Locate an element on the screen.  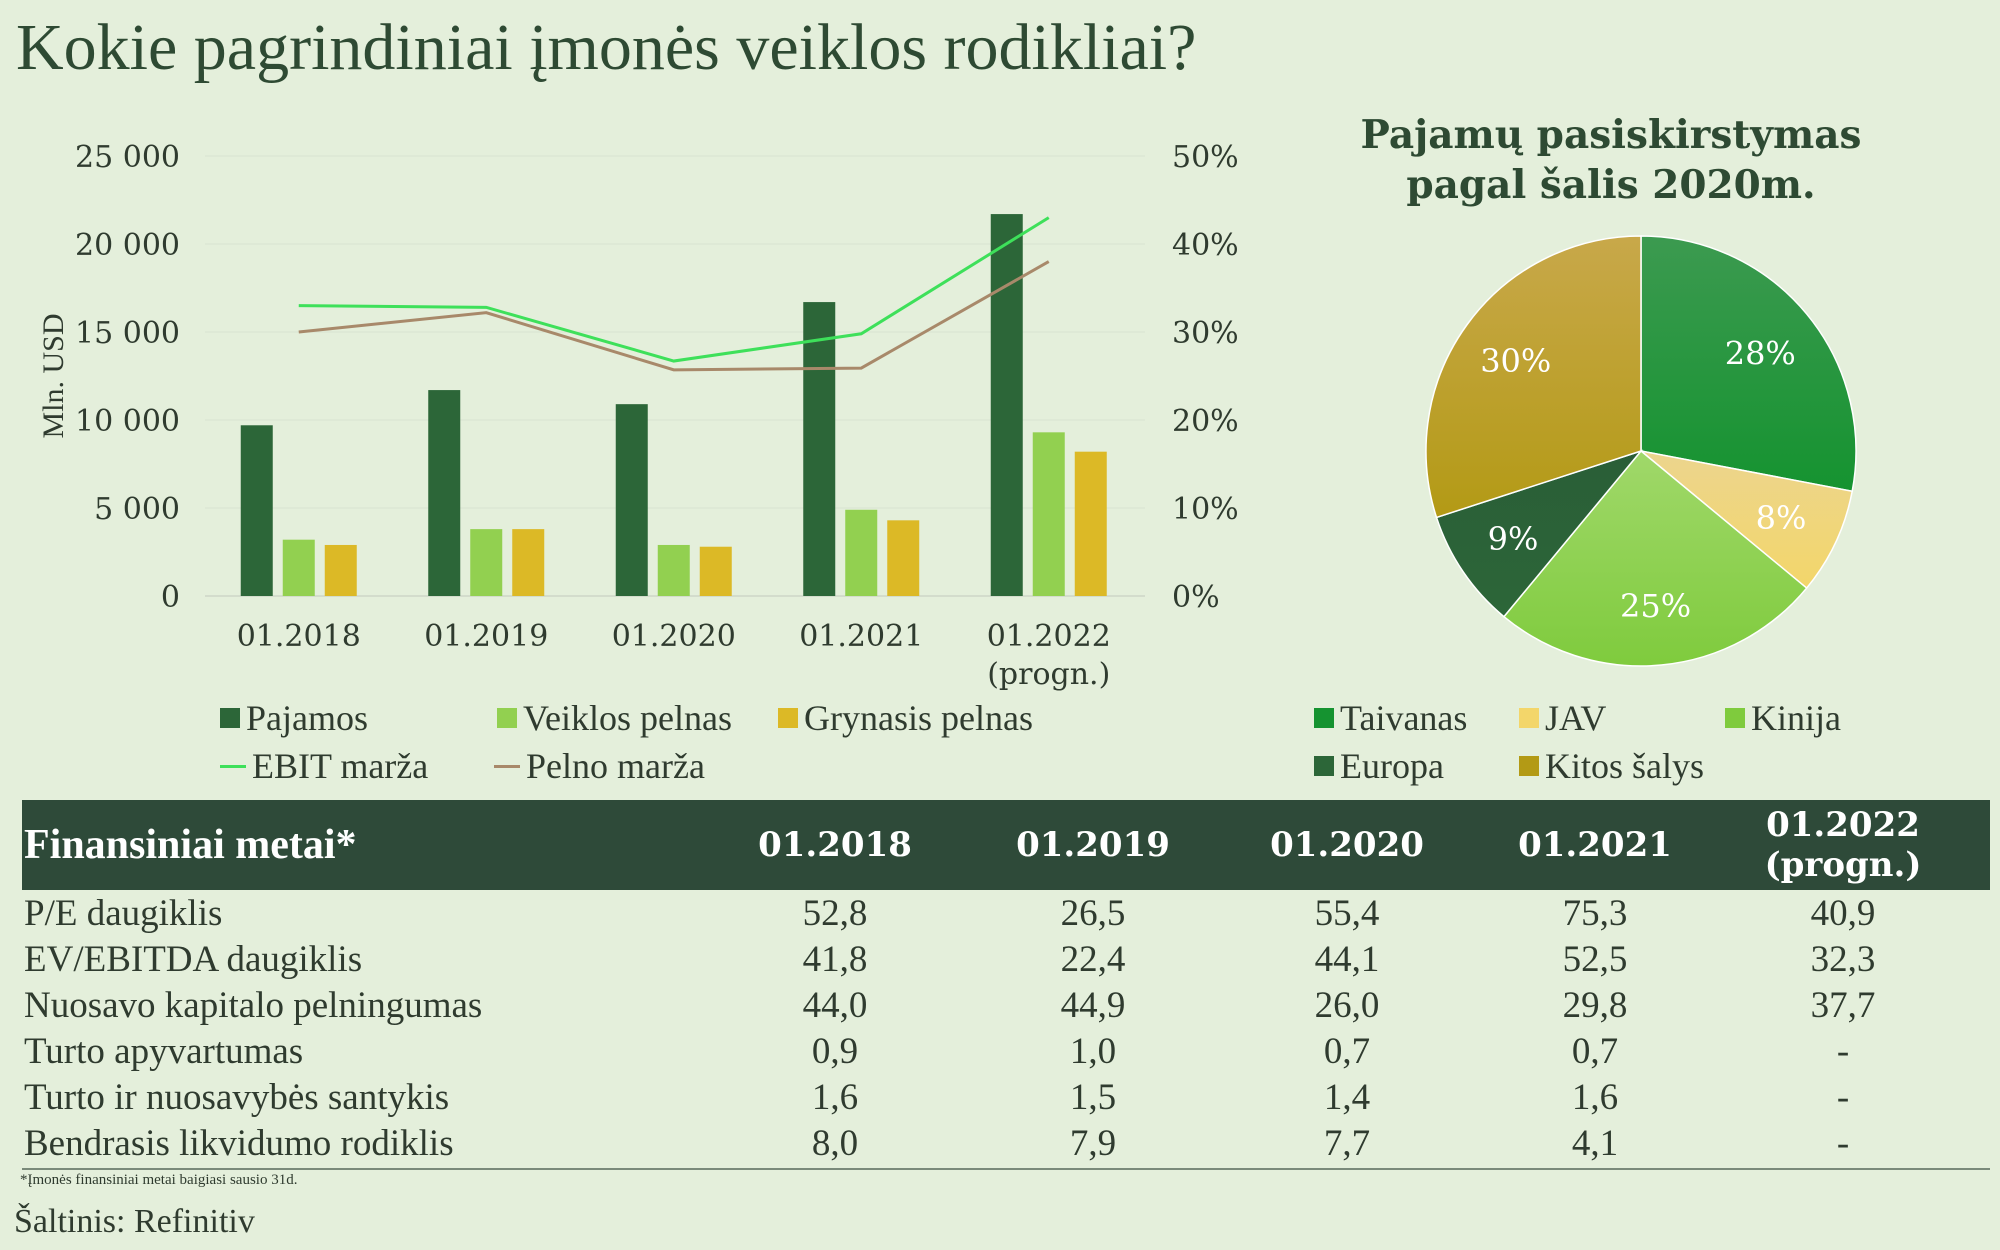
row-label: Turto apyvartumas is located at coordinates (164, 1051).